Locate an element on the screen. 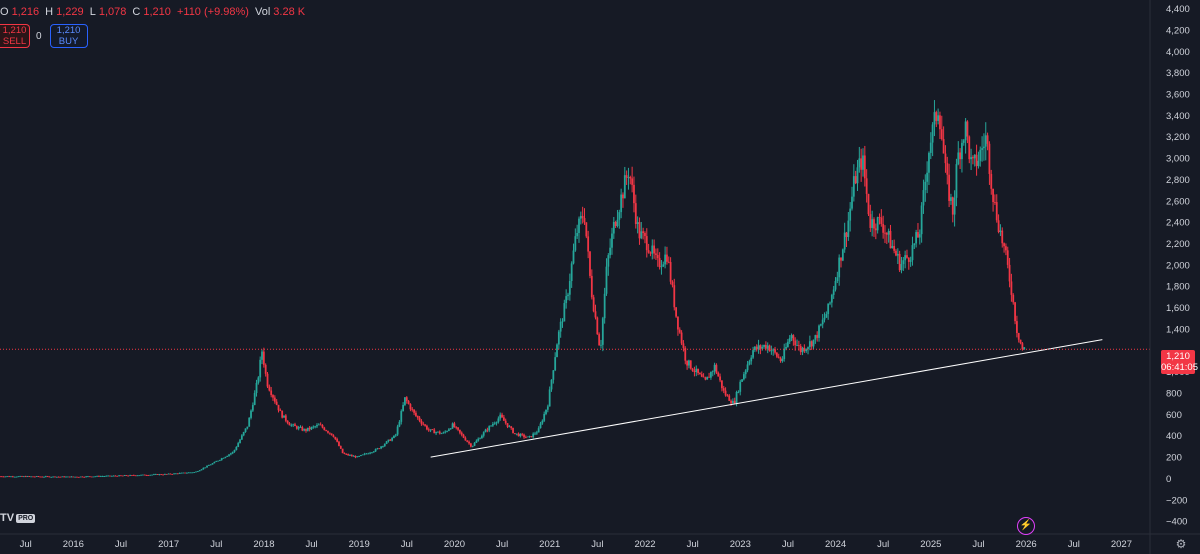  buy-button: 1,210 BUY is located at coordinates (68, 36).